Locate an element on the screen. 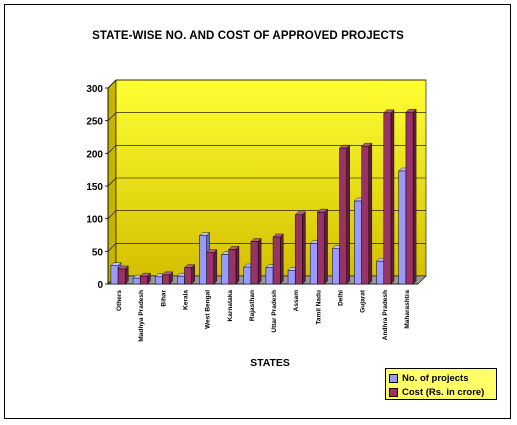  legend-swatch-cost is located at coordinates (393, 392).